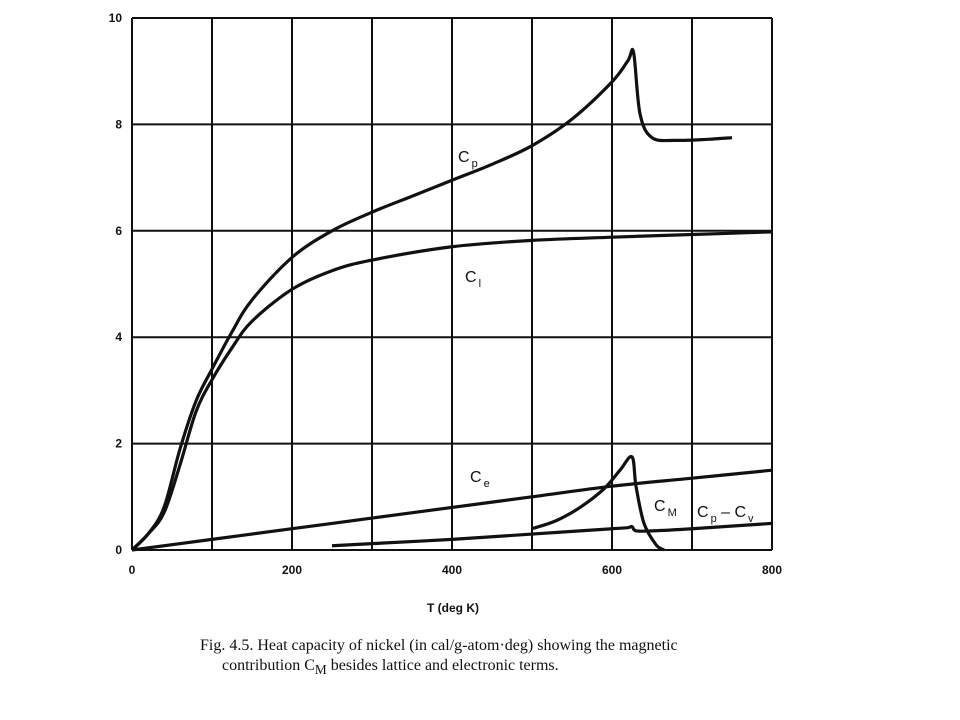 This screenshot has height=720, width=960. What do you see at coordinates (452, 570) in the screenshot?
I see `x-tick-label: 400` at bounding box center [452, 570].